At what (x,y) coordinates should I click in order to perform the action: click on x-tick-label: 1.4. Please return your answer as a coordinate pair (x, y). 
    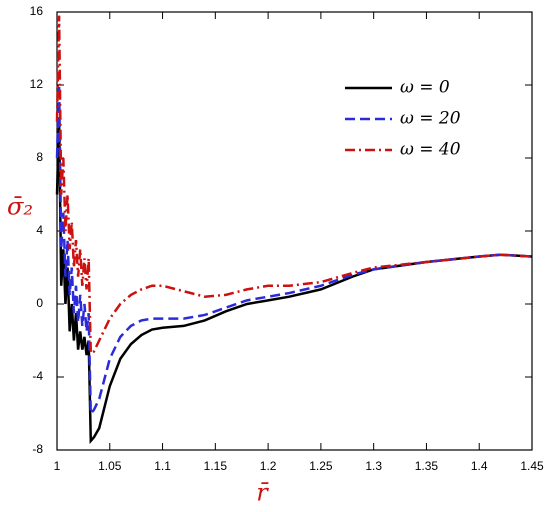
    Looking at the image, I should click on (479, 466).